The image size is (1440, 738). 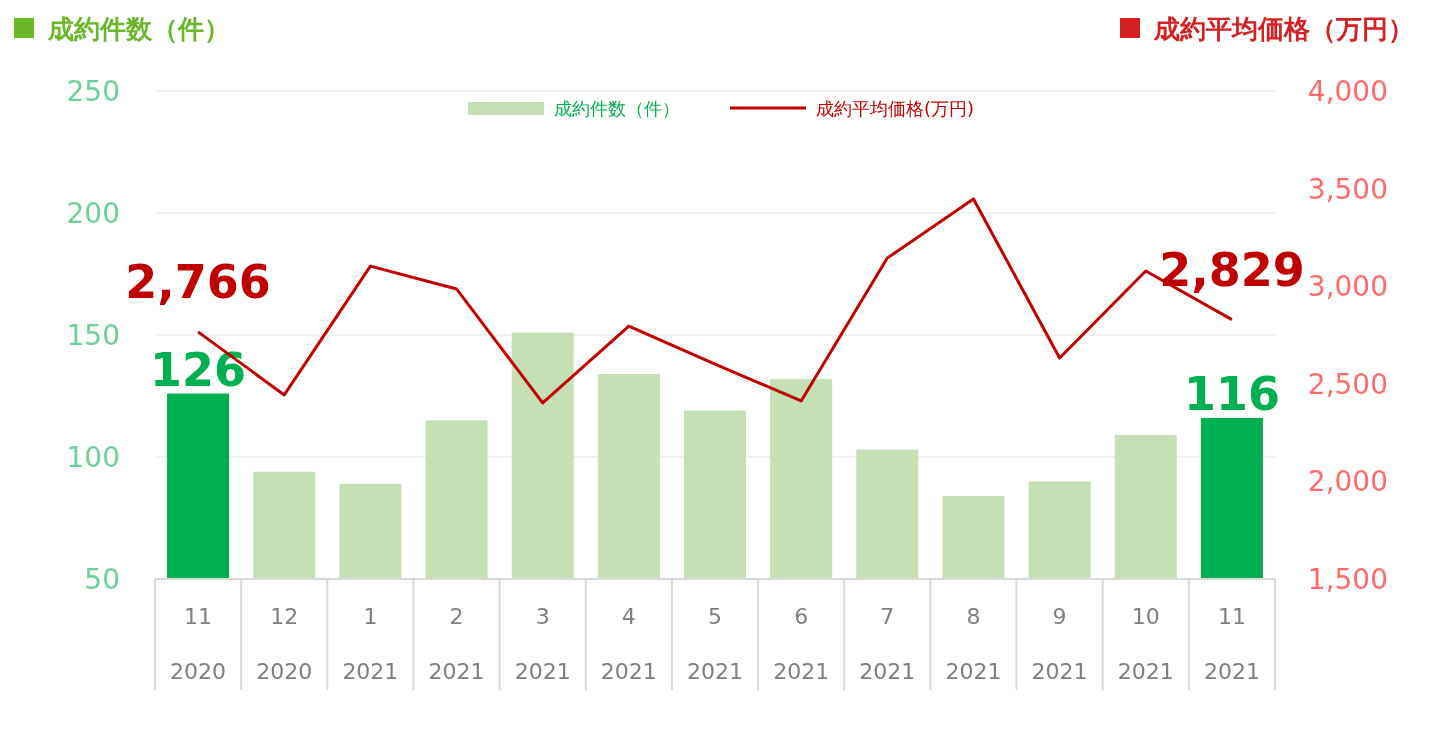 I want to click on data-label: 2,829, so click(x=1232, y=269).